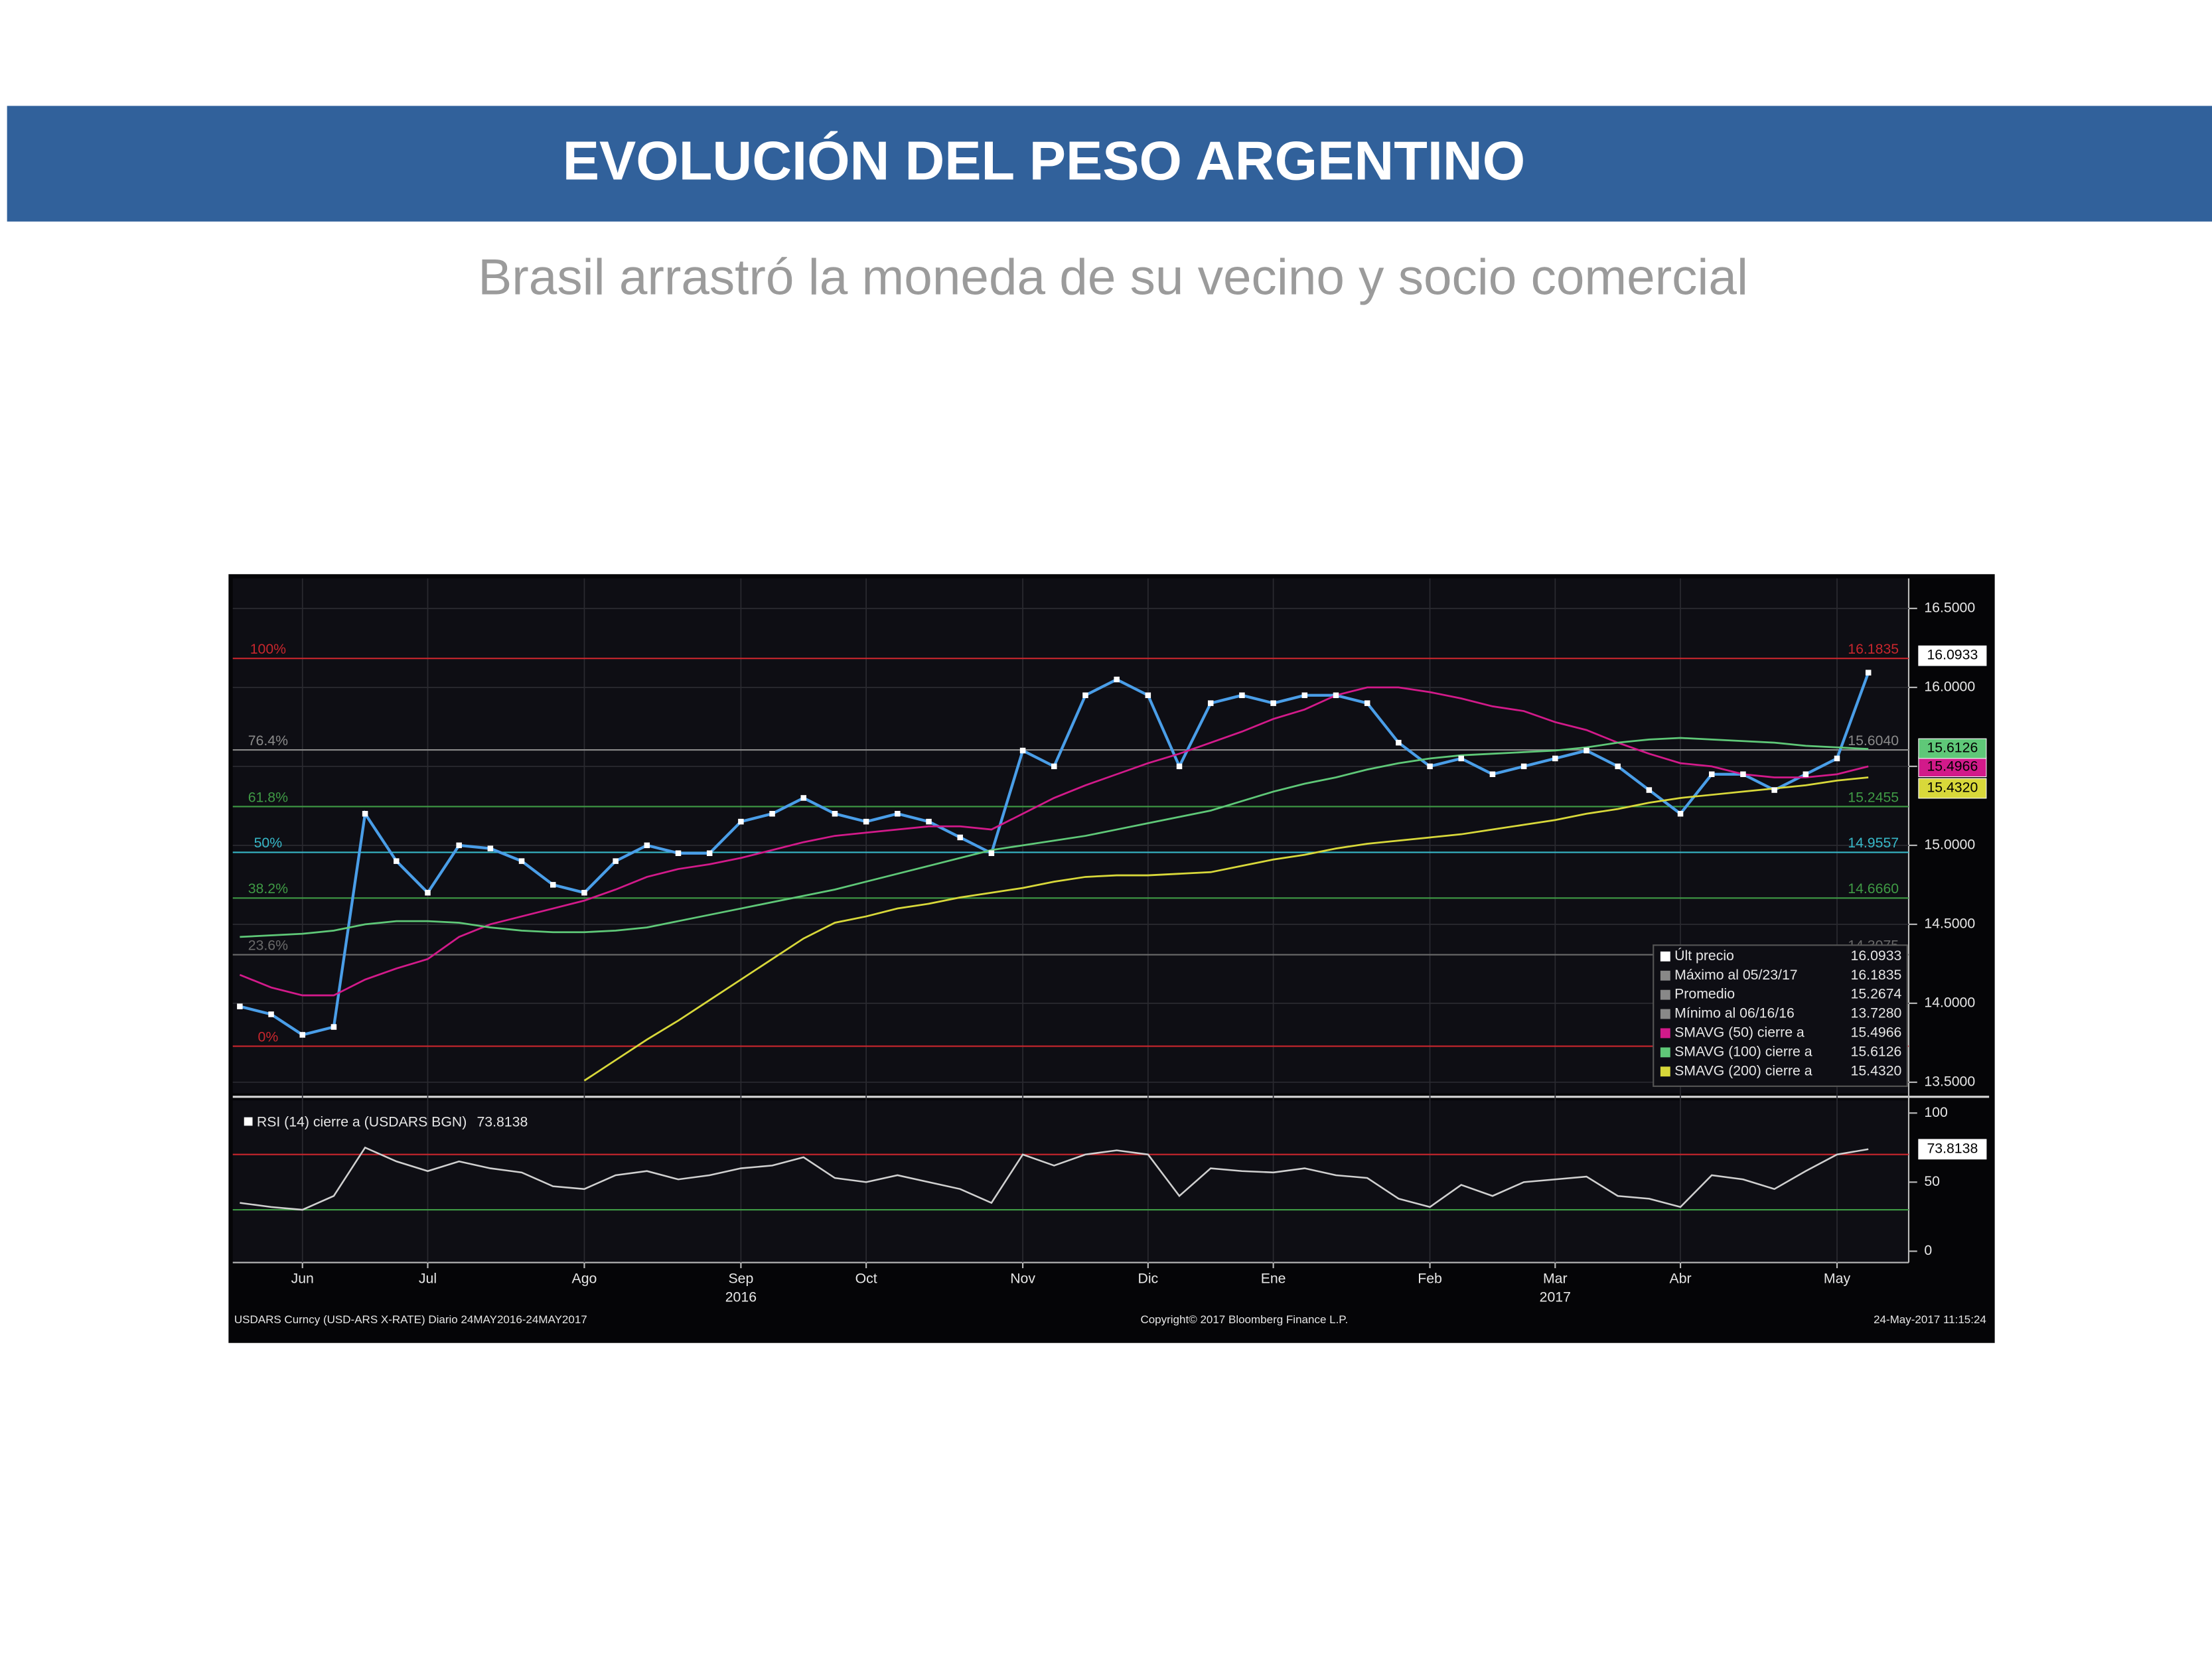  What do you see at coordinates (1681, 1279) in the screenshot?
I see `x-tick-label: Abr` at bounding box center [1681, 1279].